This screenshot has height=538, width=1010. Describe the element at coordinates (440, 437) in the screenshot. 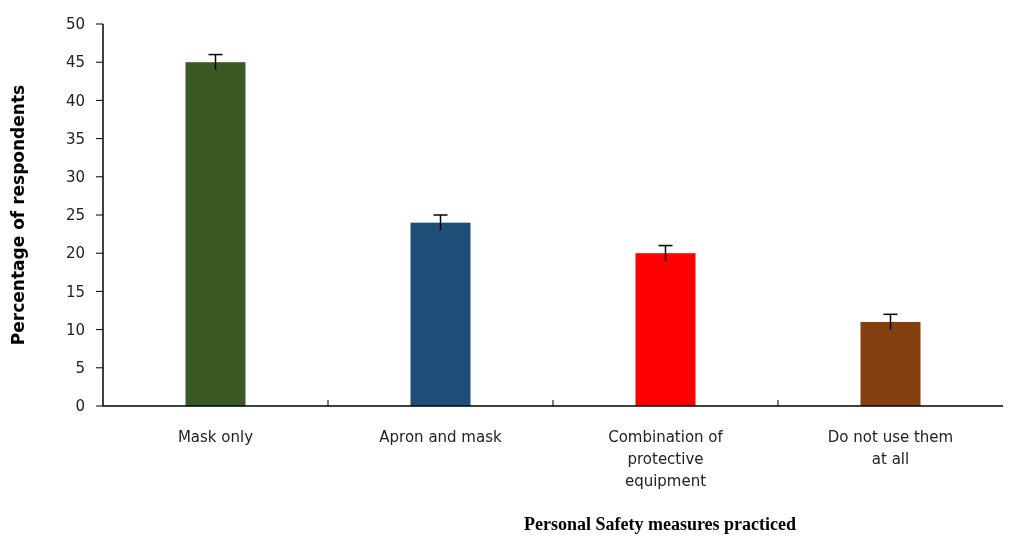

I see `x-tick-label: Apron and mask` at that location.